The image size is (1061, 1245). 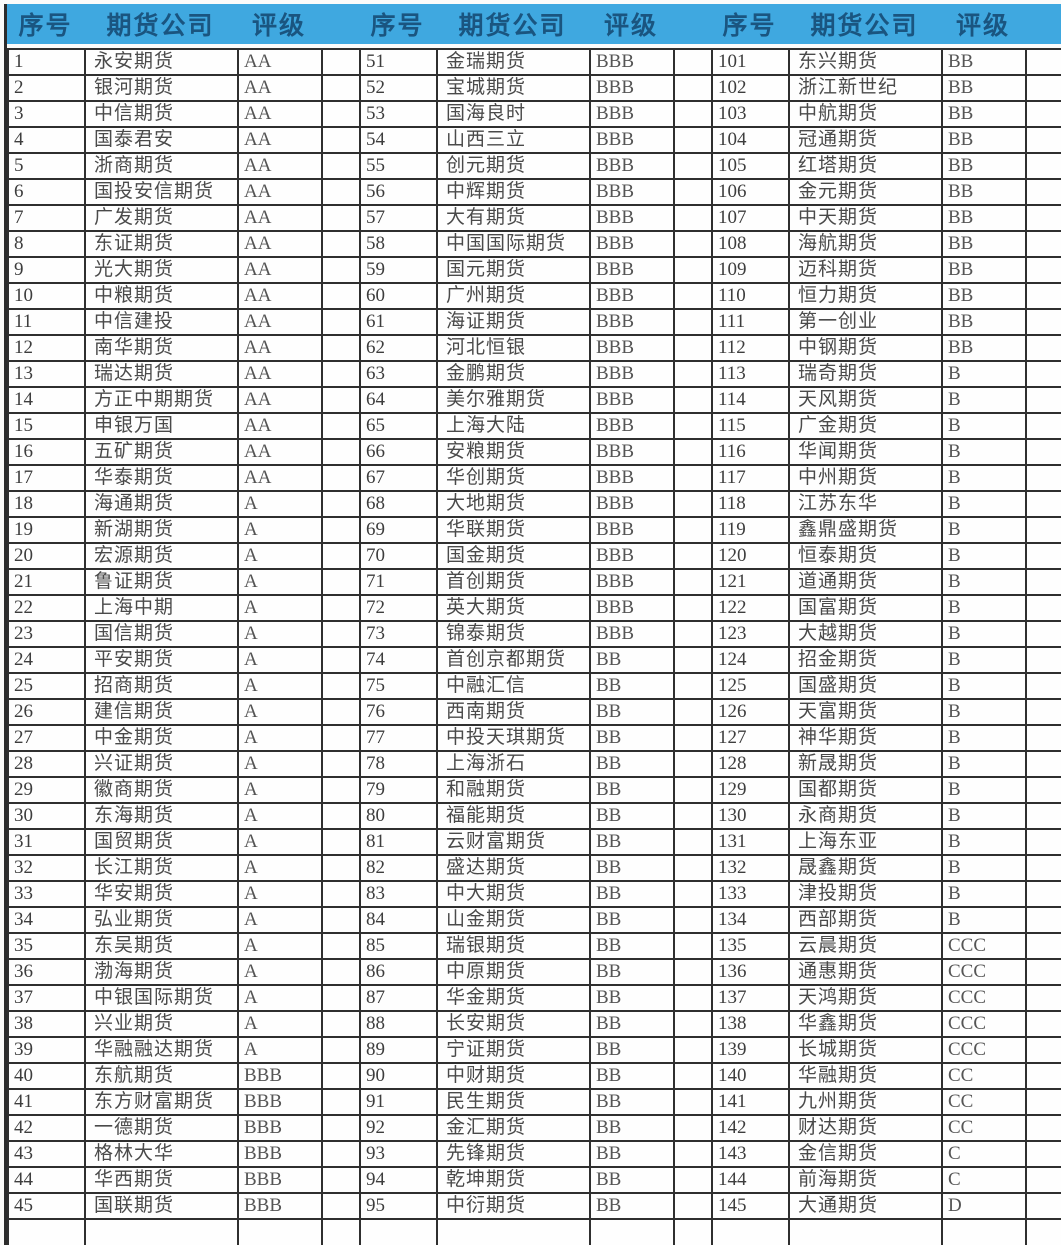 What do you see at coordinates (513, 1050) in the screenshot?
I see `cell-company: 宁证期货` at bounding box center [513, 1050].